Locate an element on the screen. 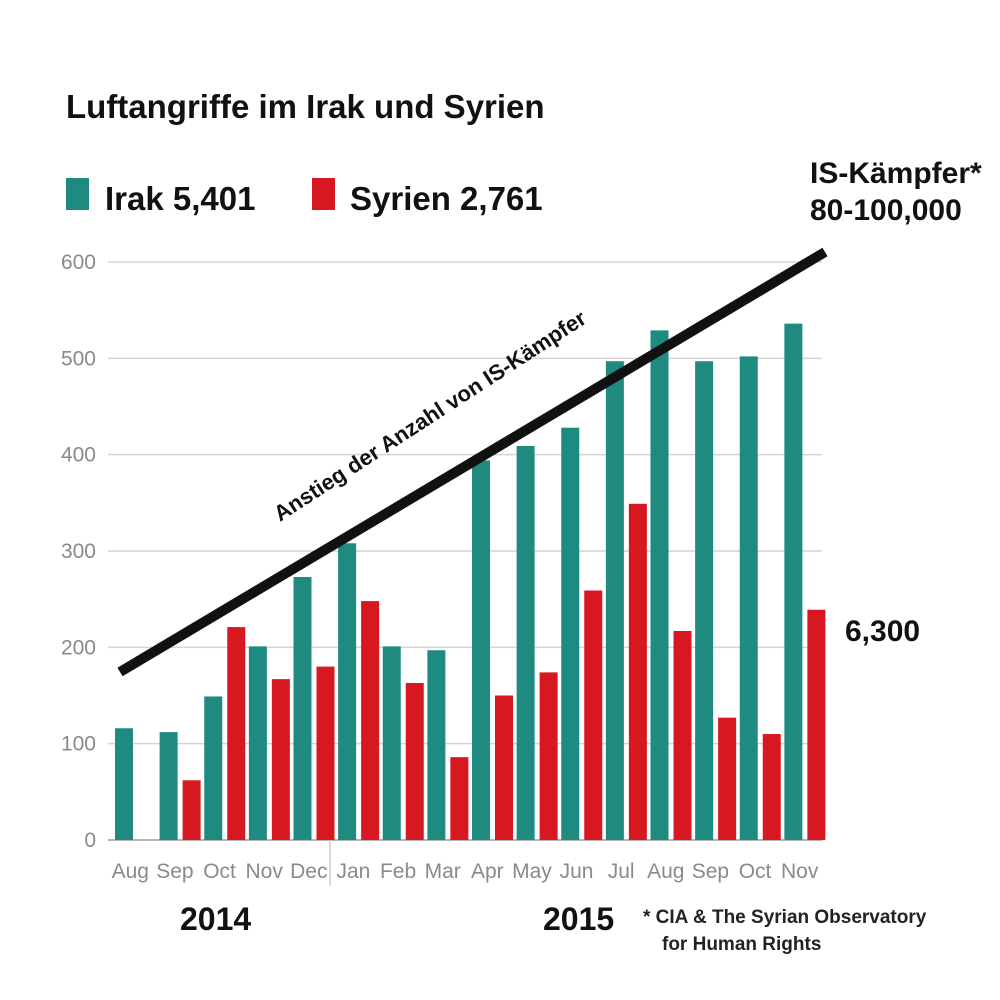 The image size is (1000, 1000). trend-end-label-line2: 80-100,000 is located at coordinates (886, 210).